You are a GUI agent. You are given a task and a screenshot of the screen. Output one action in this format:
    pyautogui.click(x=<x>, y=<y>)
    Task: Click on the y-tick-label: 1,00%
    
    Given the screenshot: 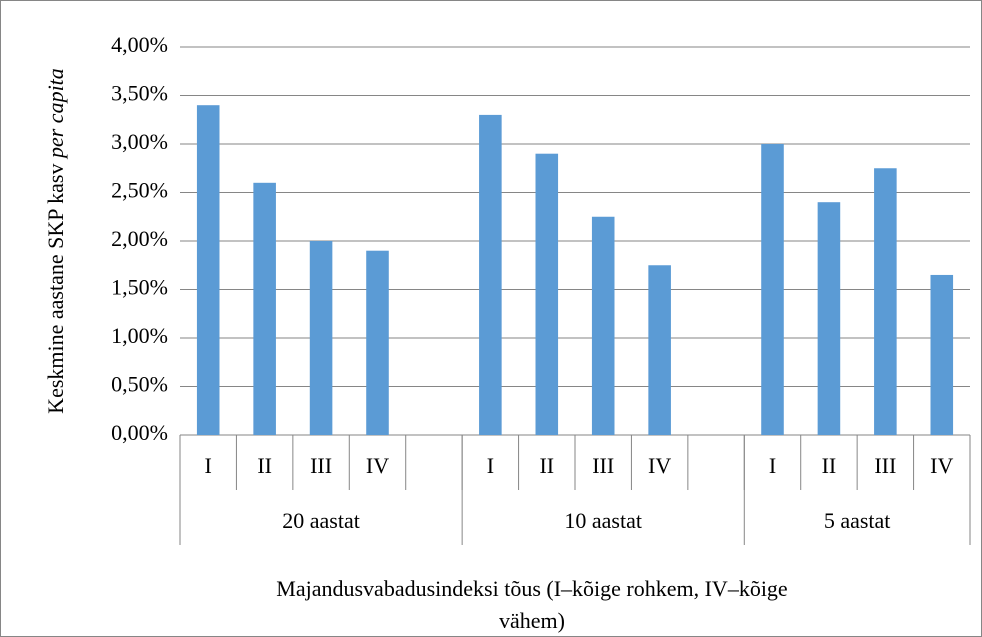 What is the action you would take?
    pyautogui.click(x=139, y=335)
    